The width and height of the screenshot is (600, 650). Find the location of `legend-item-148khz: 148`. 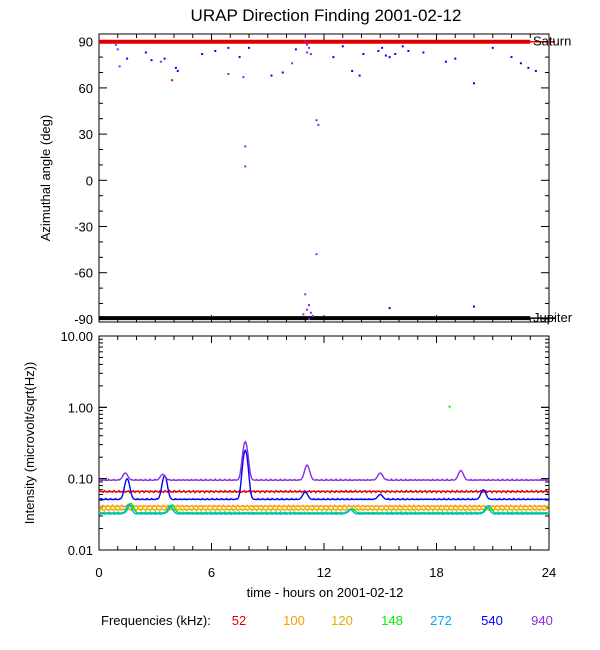

legend-item-148khz: 148 is located at coordinates (392, 620).